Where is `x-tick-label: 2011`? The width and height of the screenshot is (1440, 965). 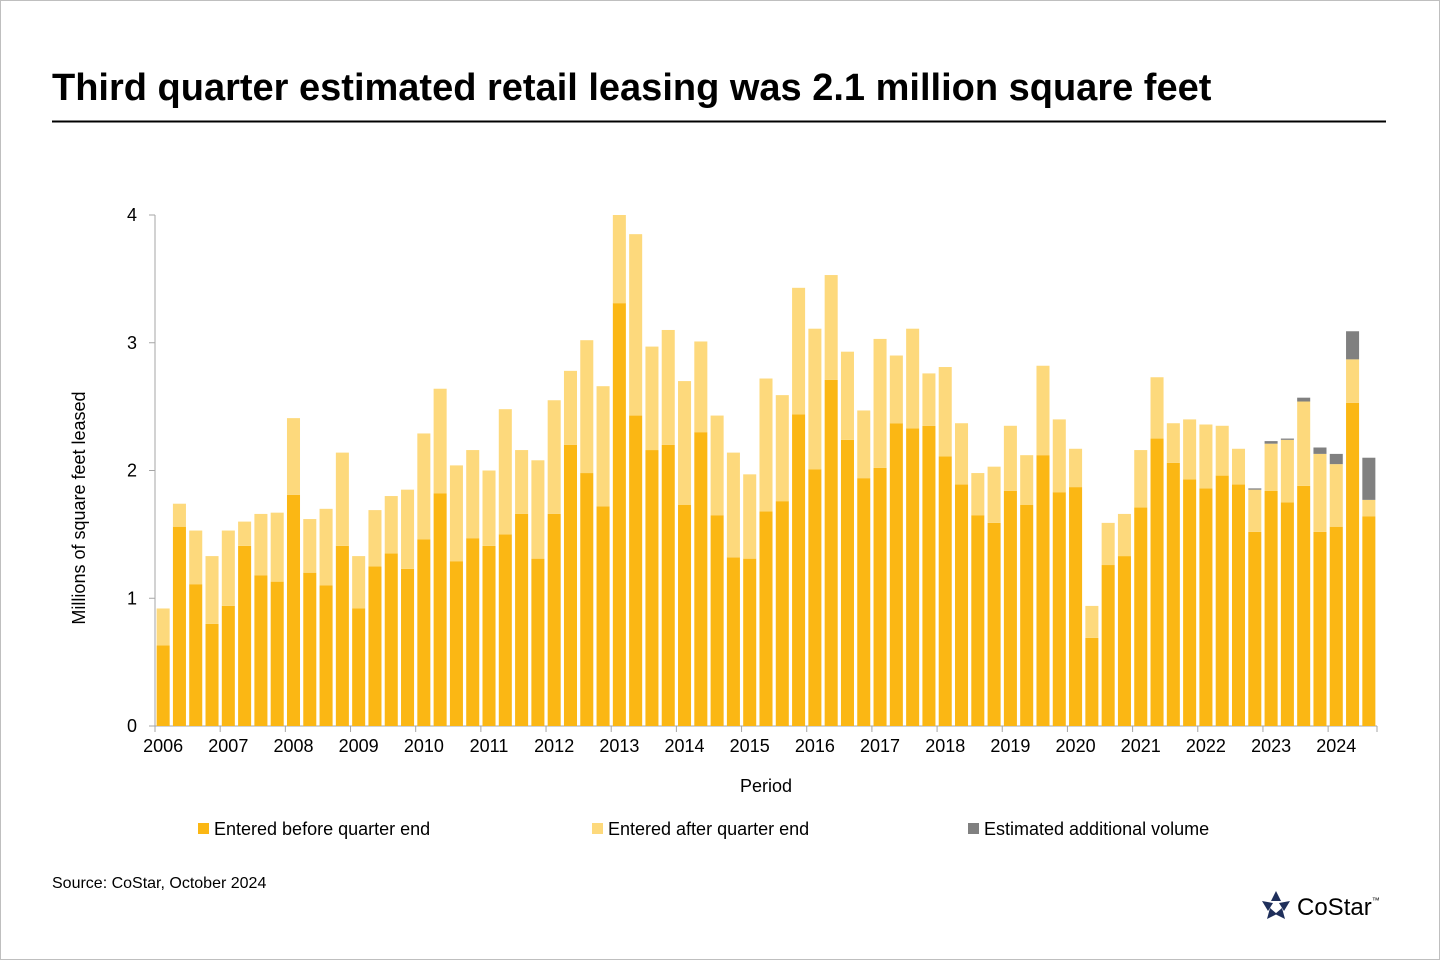 x-tick-label: 2011 is located at coordinates (489, 746).